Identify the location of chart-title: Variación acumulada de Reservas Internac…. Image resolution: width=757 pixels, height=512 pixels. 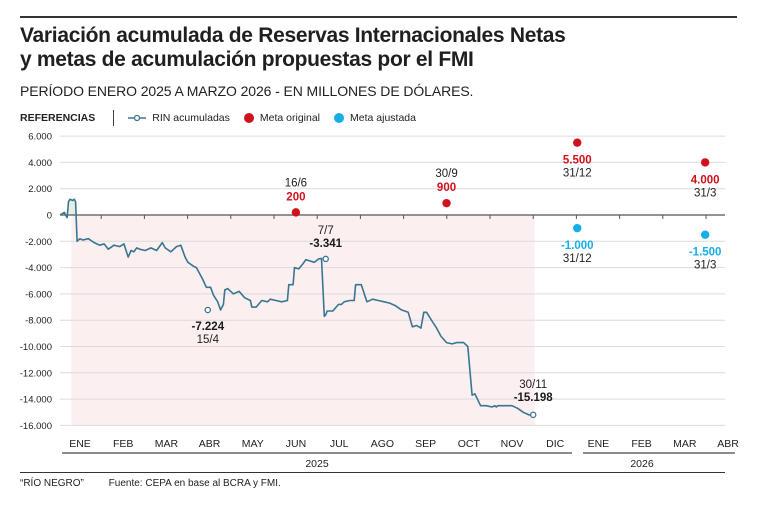
(293, 48).